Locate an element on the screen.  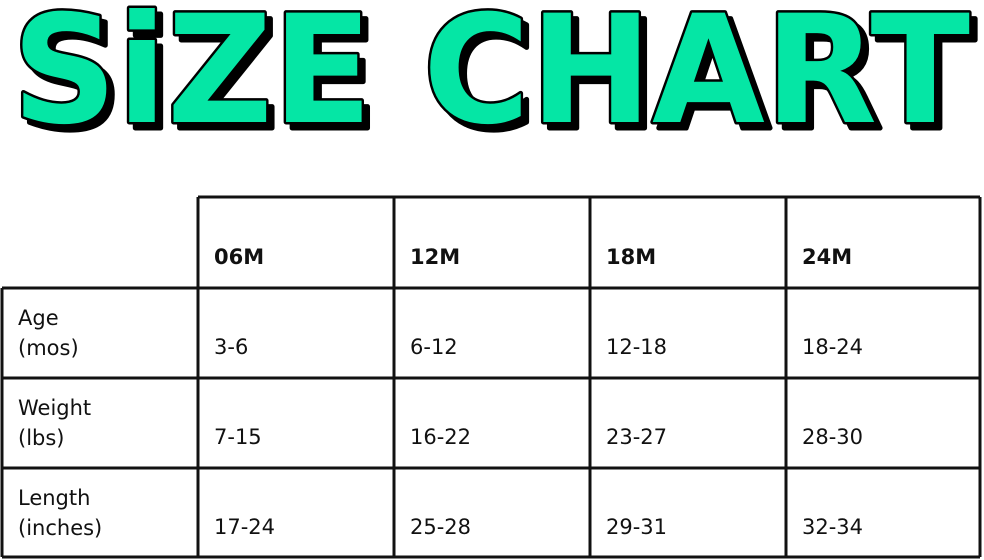
table-cell: 17-24 is located at coordinates (245, 527).